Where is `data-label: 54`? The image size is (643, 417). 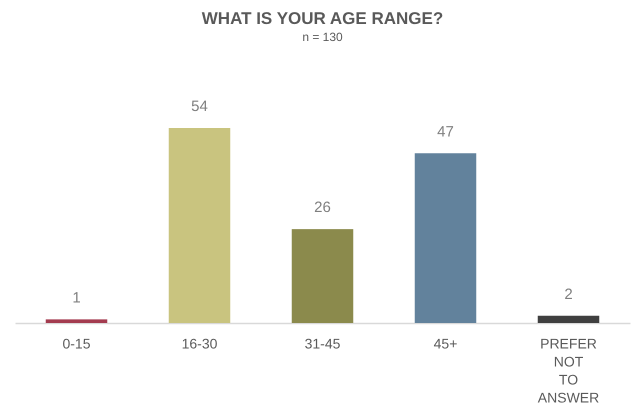
data-label: 54 is located at coordinates (199, 106).